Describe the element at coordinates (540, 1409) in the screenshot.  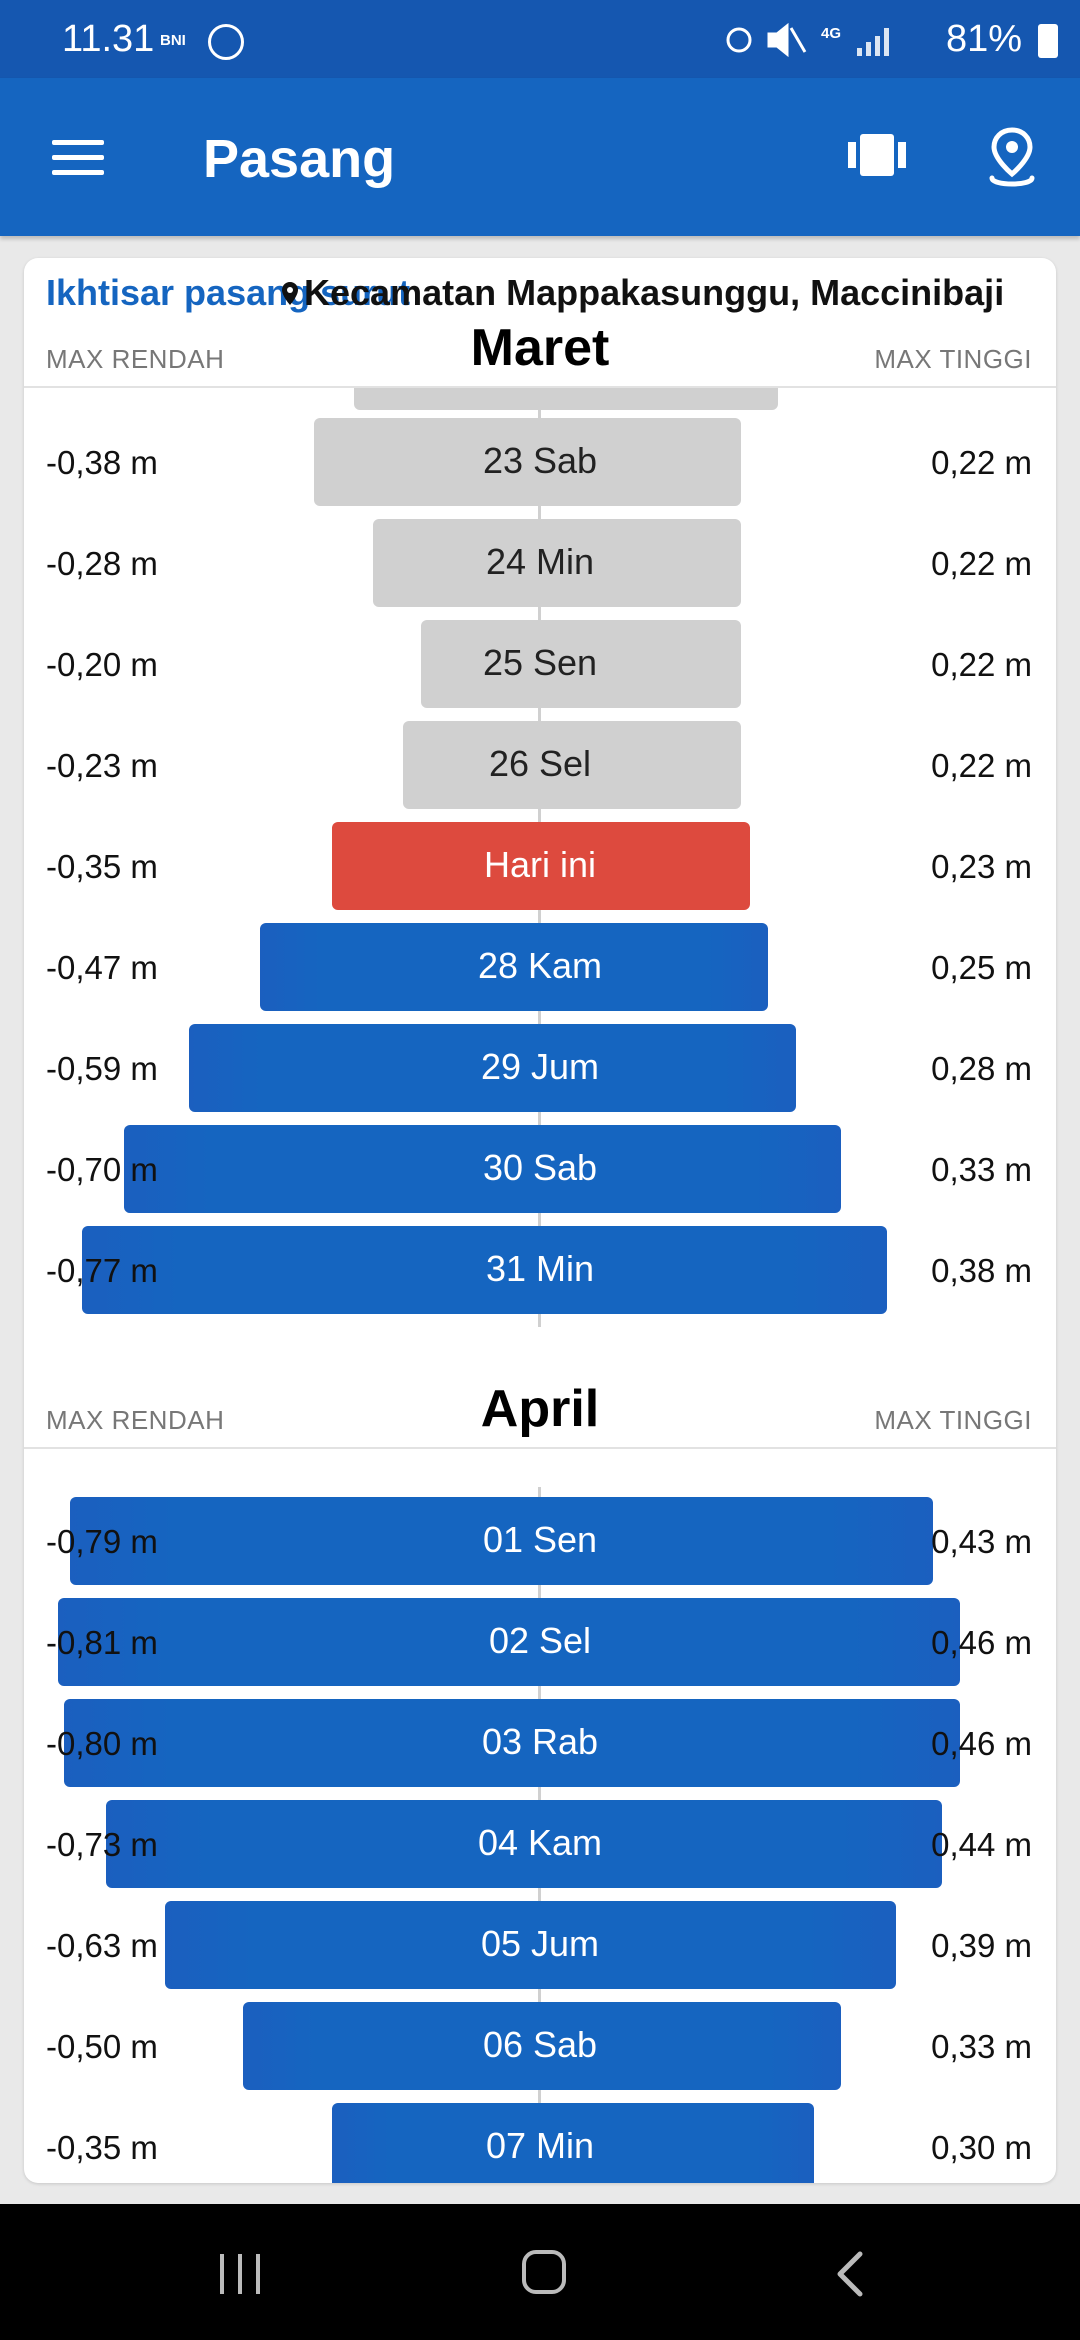
I see `month-title: April` at that location.